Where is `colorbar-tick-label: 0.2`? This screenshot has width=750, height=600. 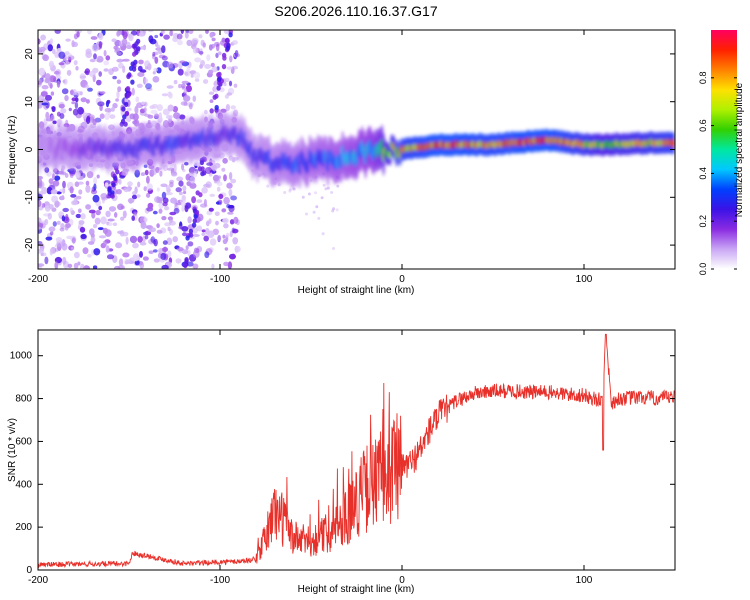
colorbar-tick-label: 0.2 is located at coordinates (703, 221).